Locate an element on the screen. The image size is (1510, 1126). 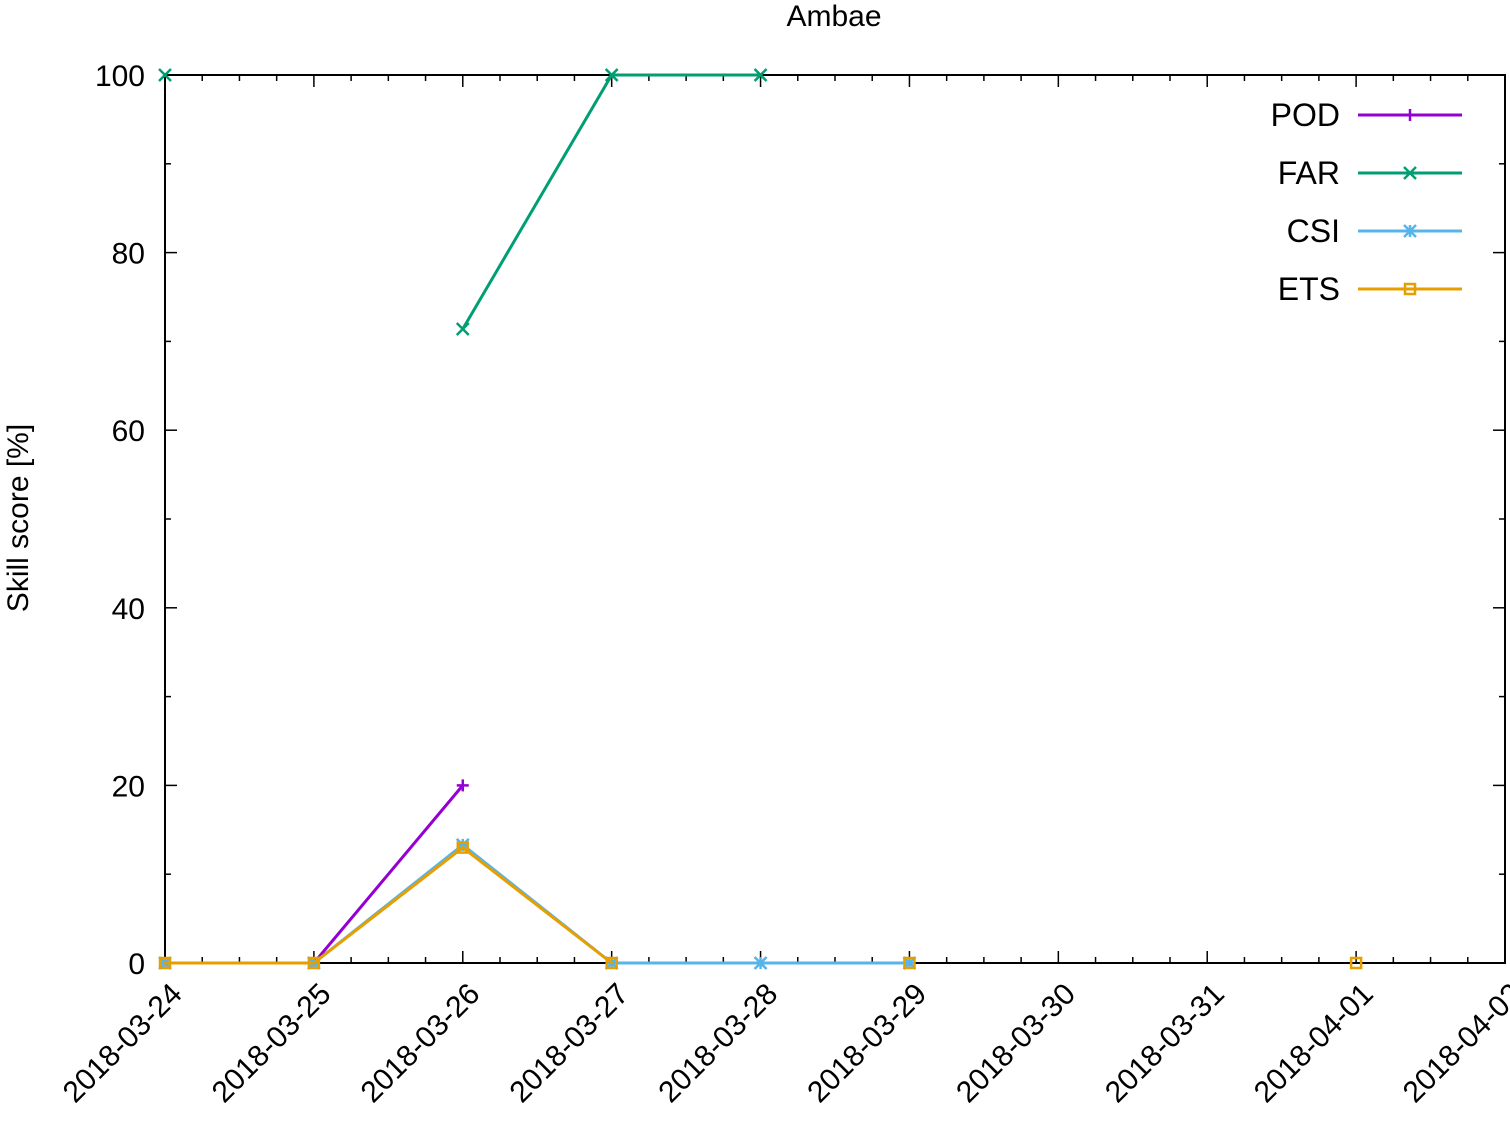
x-tick-label: 2018-03-29 is located at coordinates (867, 1043).